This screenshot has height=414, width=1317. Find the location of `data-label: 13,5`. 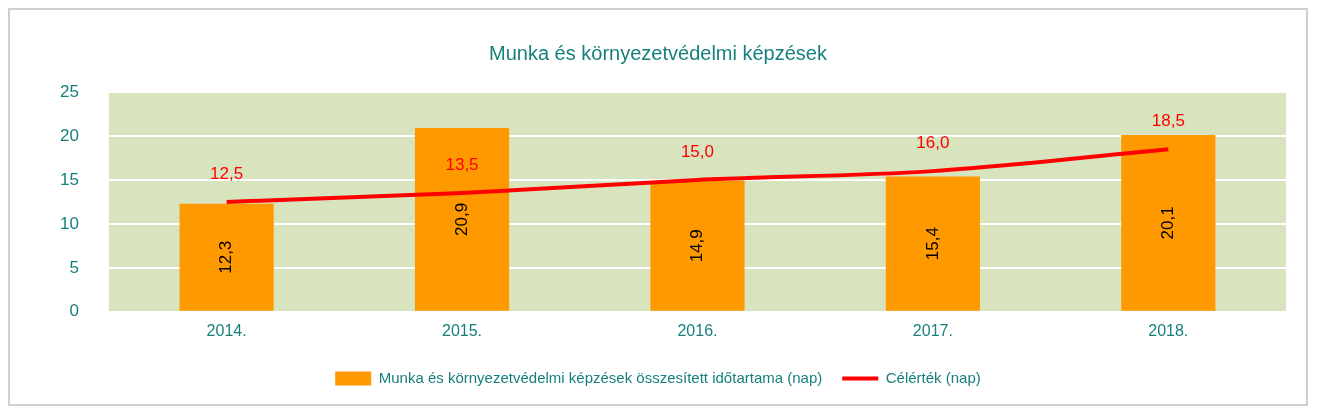

data-label: 13,5 is located at coordinates (462, 164).